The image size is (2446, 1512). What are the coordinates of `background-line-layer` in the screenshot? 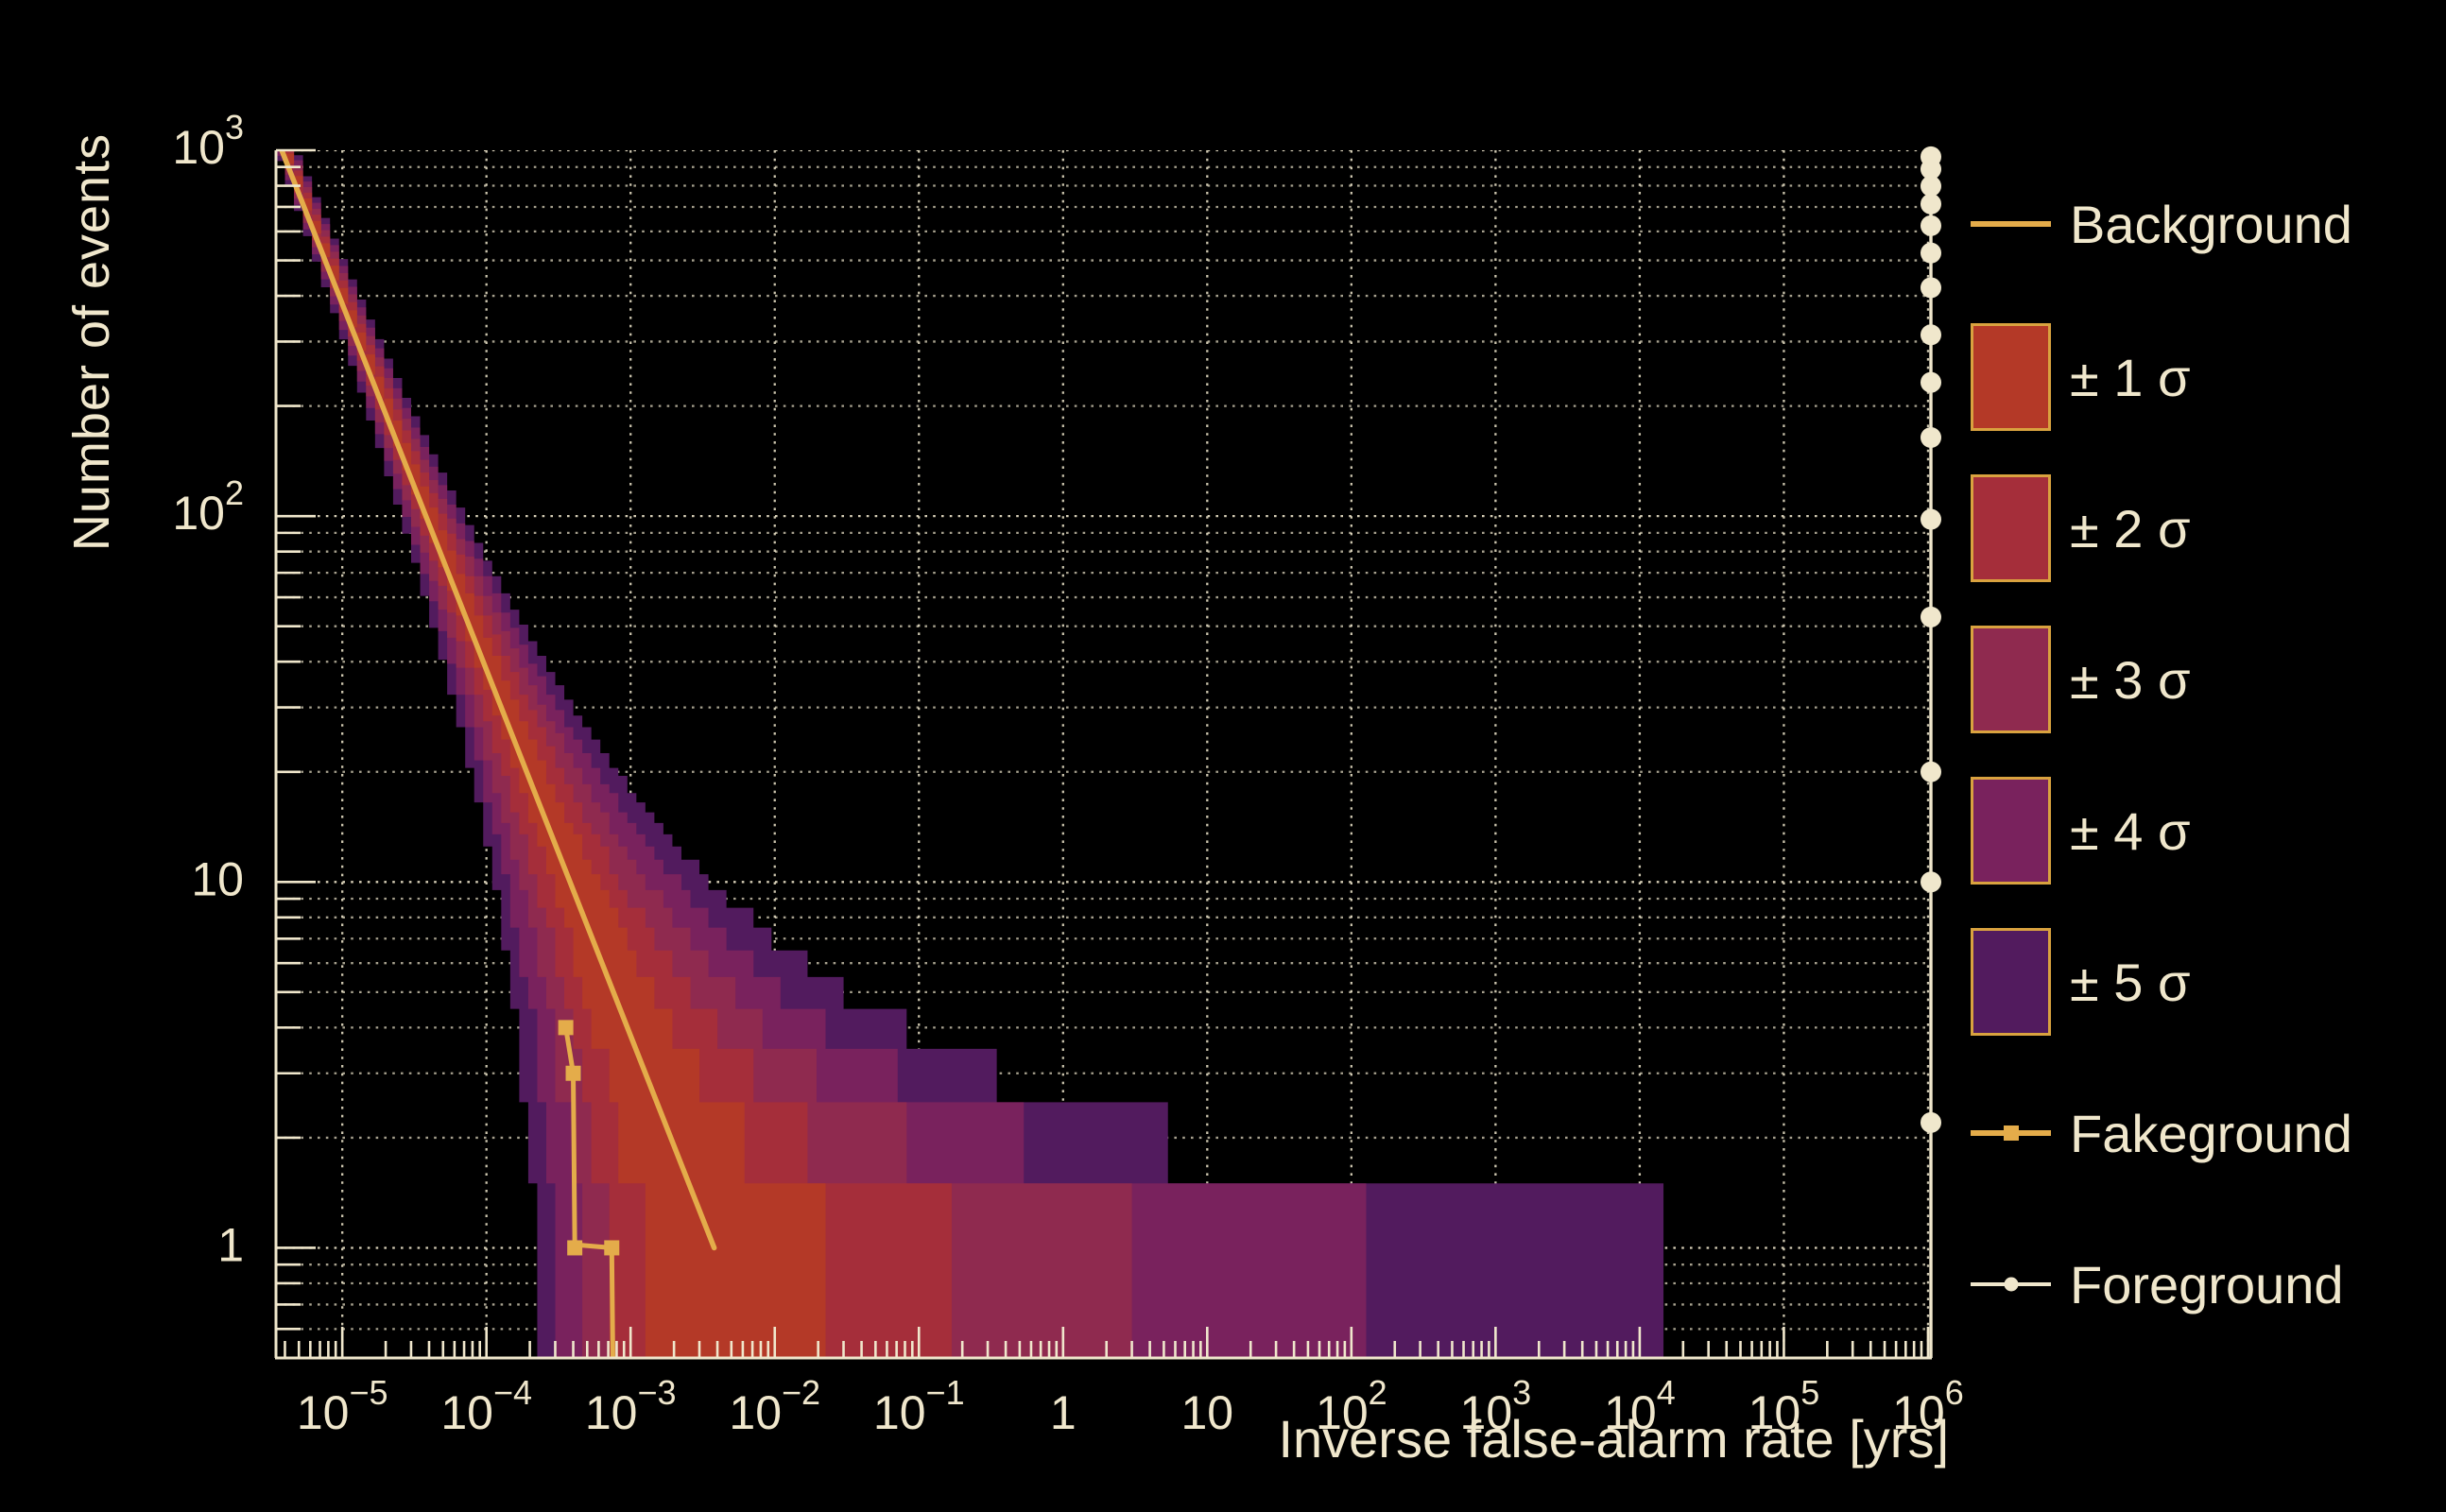 It's located at (498, 700).